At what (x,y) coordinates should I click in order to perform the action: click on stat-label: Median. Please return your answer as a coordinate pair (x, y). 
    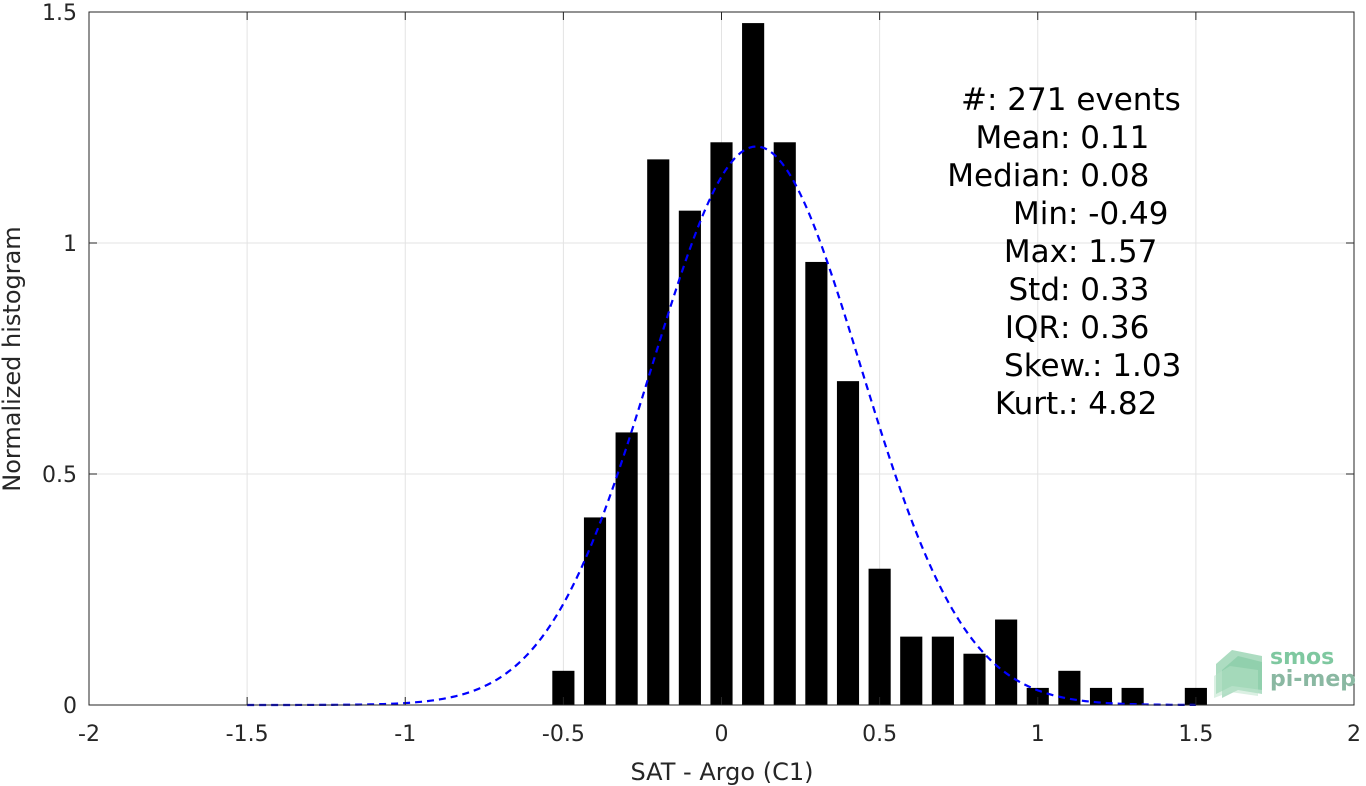
    Looking at the image, I should click on (1003, 176).